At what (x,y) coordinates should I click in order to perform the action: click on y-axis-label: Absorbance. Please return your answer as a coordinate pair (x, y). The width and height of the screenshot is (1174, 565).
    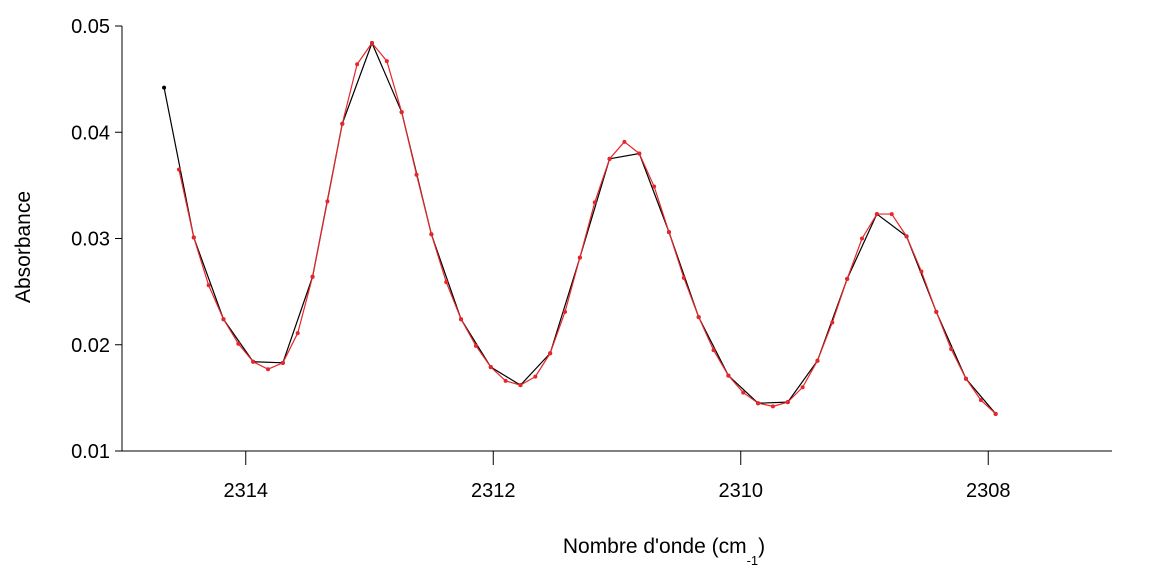
    Looking at the image, I should click on (23, 247).